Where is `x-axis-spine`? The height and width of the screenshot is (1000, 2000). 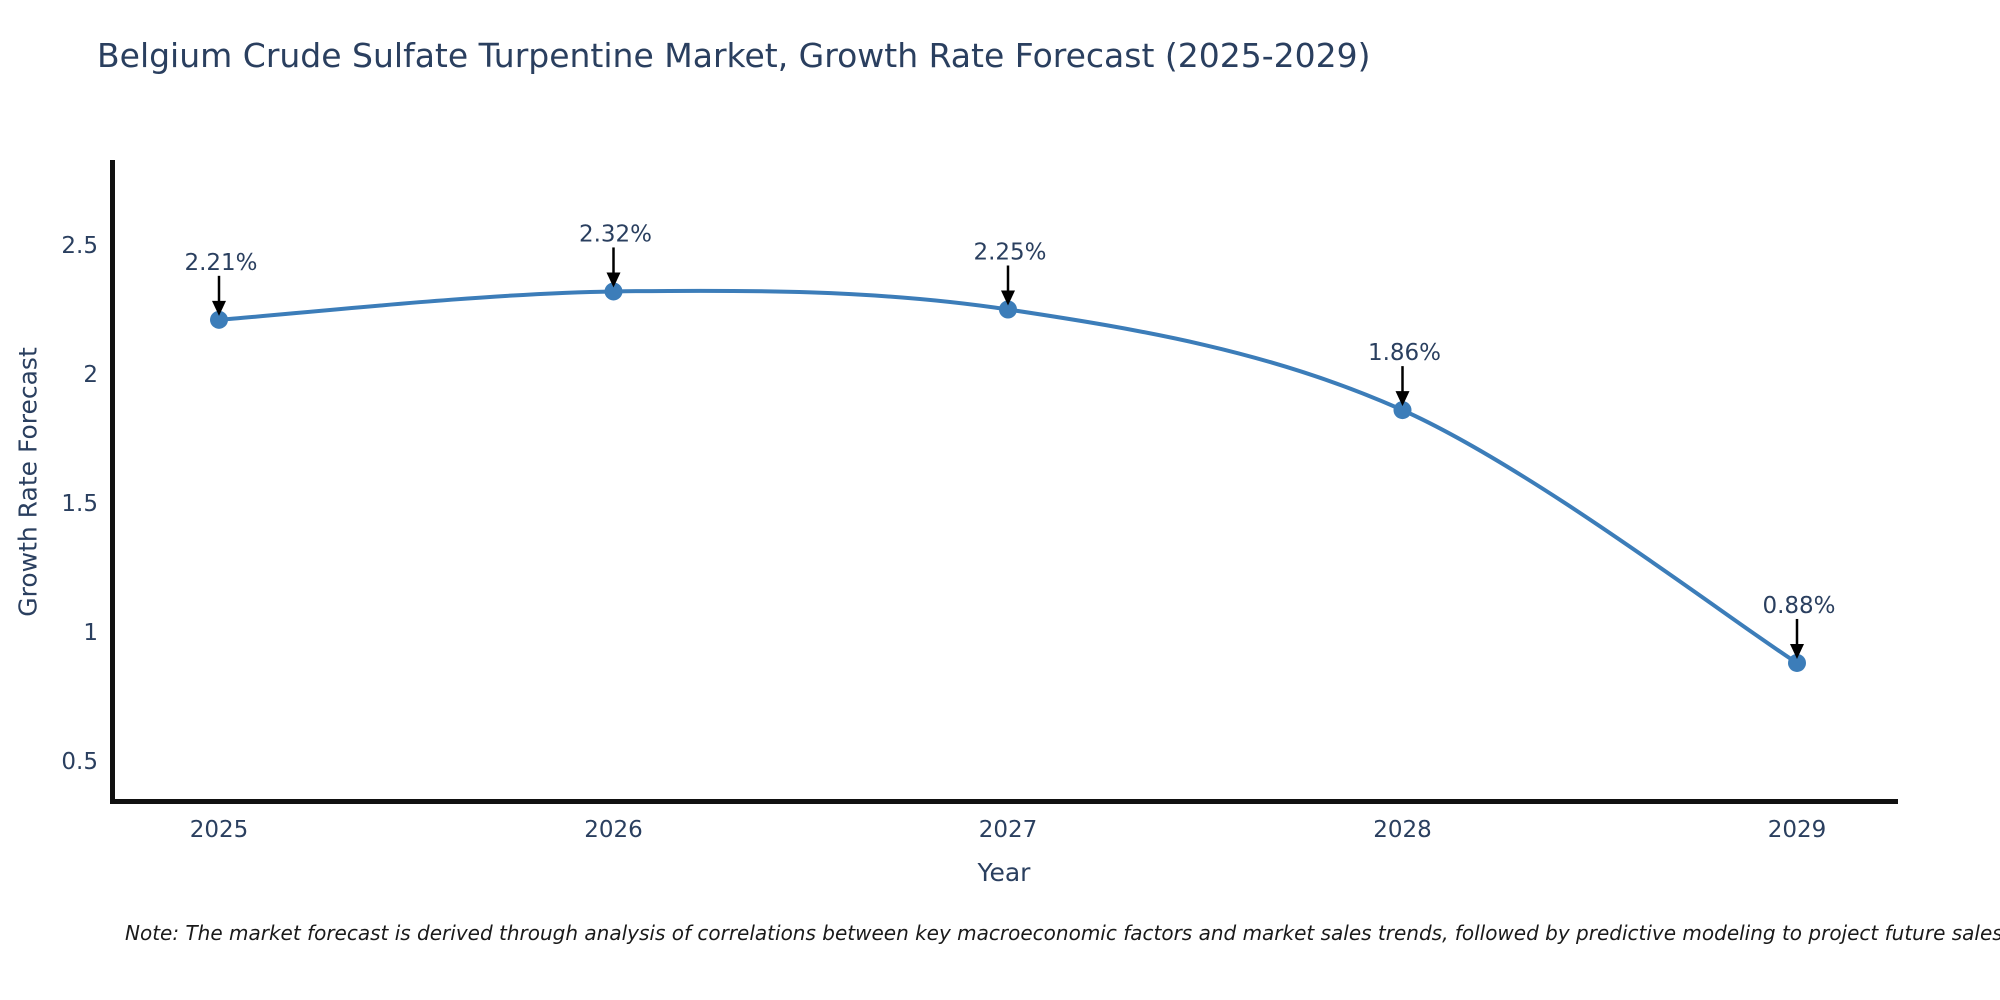
x-axis-spine is located at coordinates (1004, 801).